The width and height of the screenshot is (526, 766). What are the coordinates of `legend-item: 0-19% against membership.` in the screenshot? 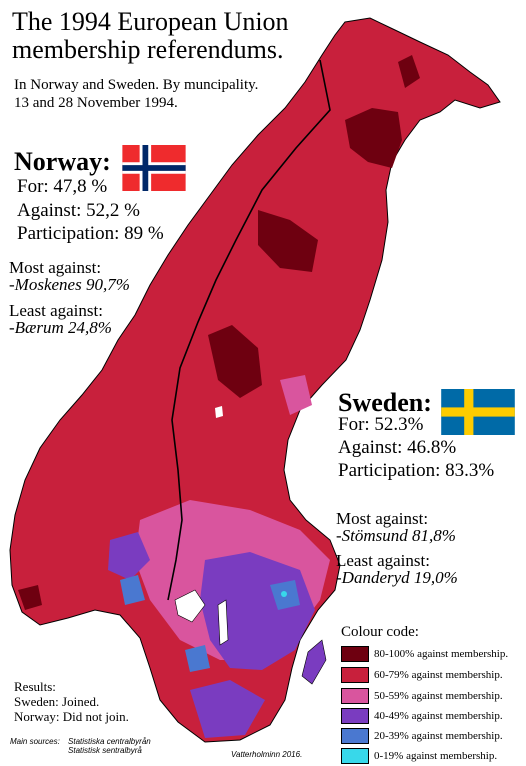 It's located at (419, 755).